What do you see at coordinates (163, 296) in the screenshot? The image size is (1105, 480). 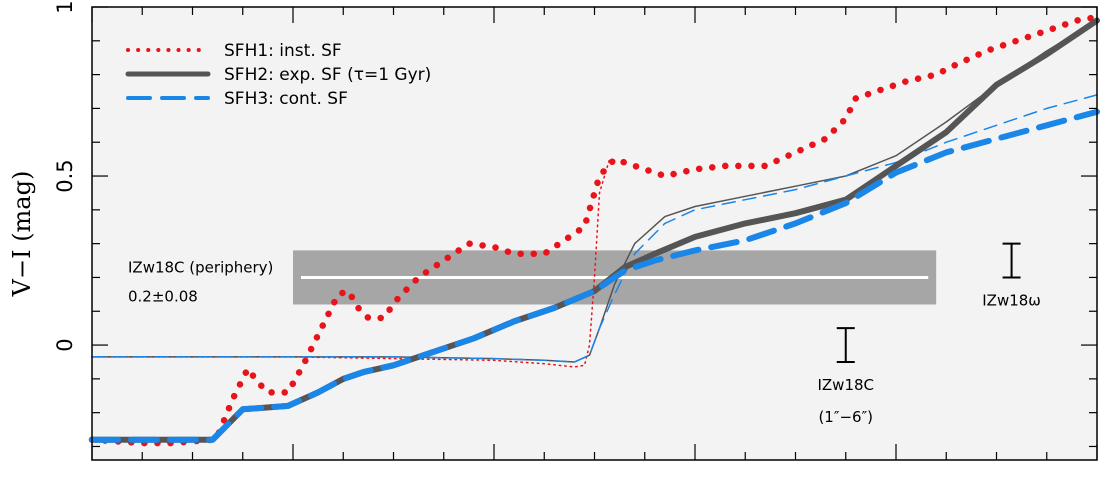 I see `band-value-label: 0.2±0.08` at bounding box center [163, 296].